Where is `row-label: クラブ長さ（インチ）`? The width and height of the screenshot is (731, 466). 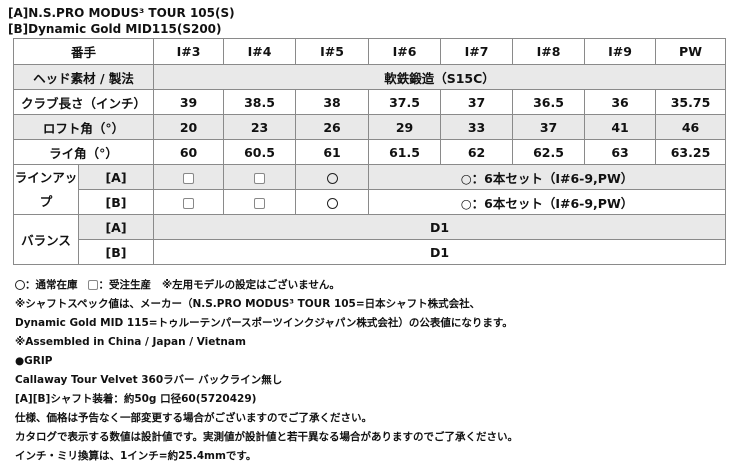 row-label: クラブ長さ（インチ） is located at coordinates (83, 102).